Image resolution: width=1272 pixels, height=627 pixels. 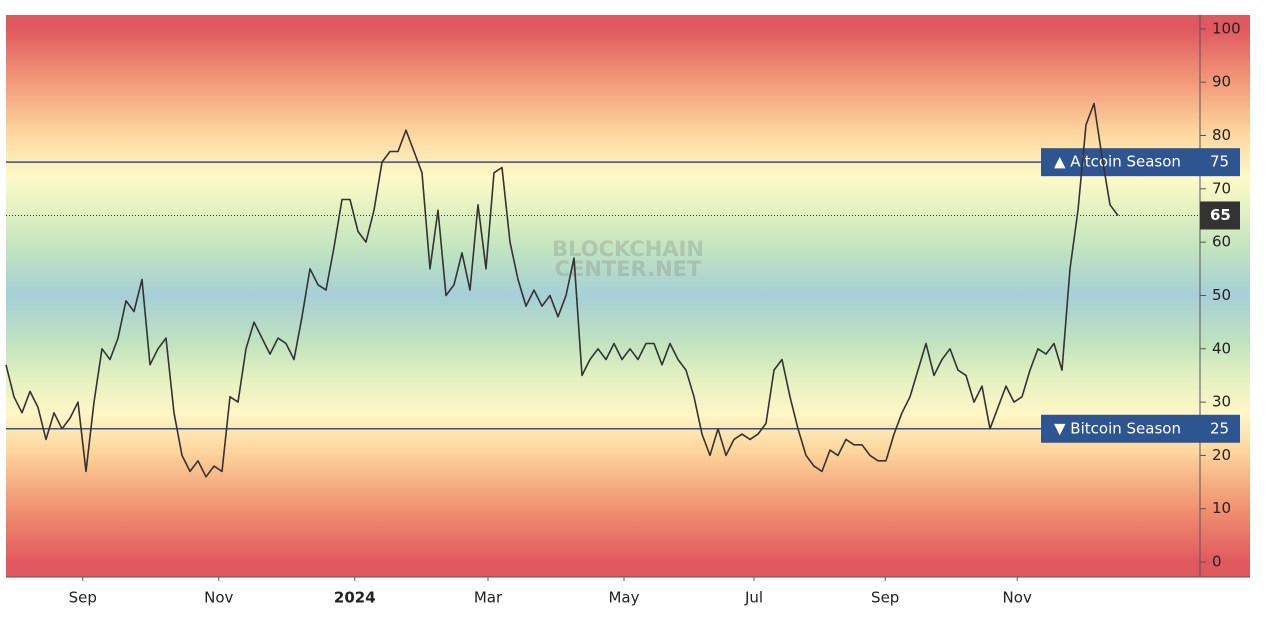 I want to click on x-tick-label: Mar, so click(x=488, y=598).